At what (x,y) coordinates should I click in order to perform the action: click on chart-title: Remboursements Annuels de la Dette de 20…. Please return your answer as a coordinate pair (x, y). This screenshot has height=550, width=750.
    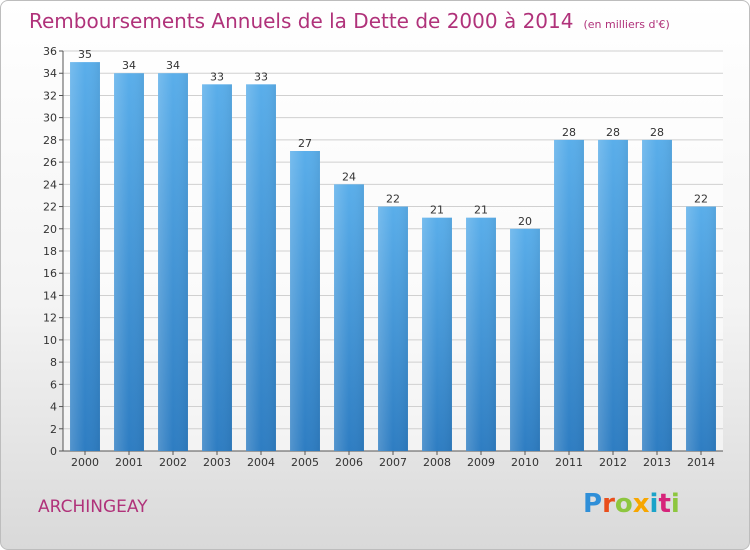
    Looking at the image, I should click on (349, 21).